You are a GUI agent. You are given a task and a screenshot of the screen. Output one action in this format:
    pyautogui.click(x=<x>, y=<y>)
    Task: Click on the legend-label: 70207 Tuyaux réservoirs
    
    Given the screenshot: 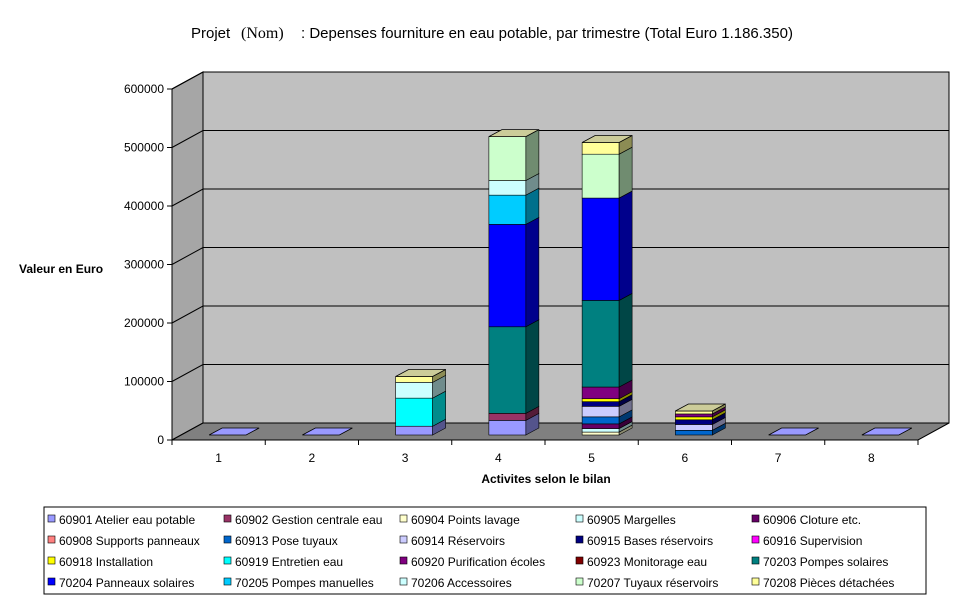 What is the action you would take?
    pyautogui.click(x=652, y=583)
    